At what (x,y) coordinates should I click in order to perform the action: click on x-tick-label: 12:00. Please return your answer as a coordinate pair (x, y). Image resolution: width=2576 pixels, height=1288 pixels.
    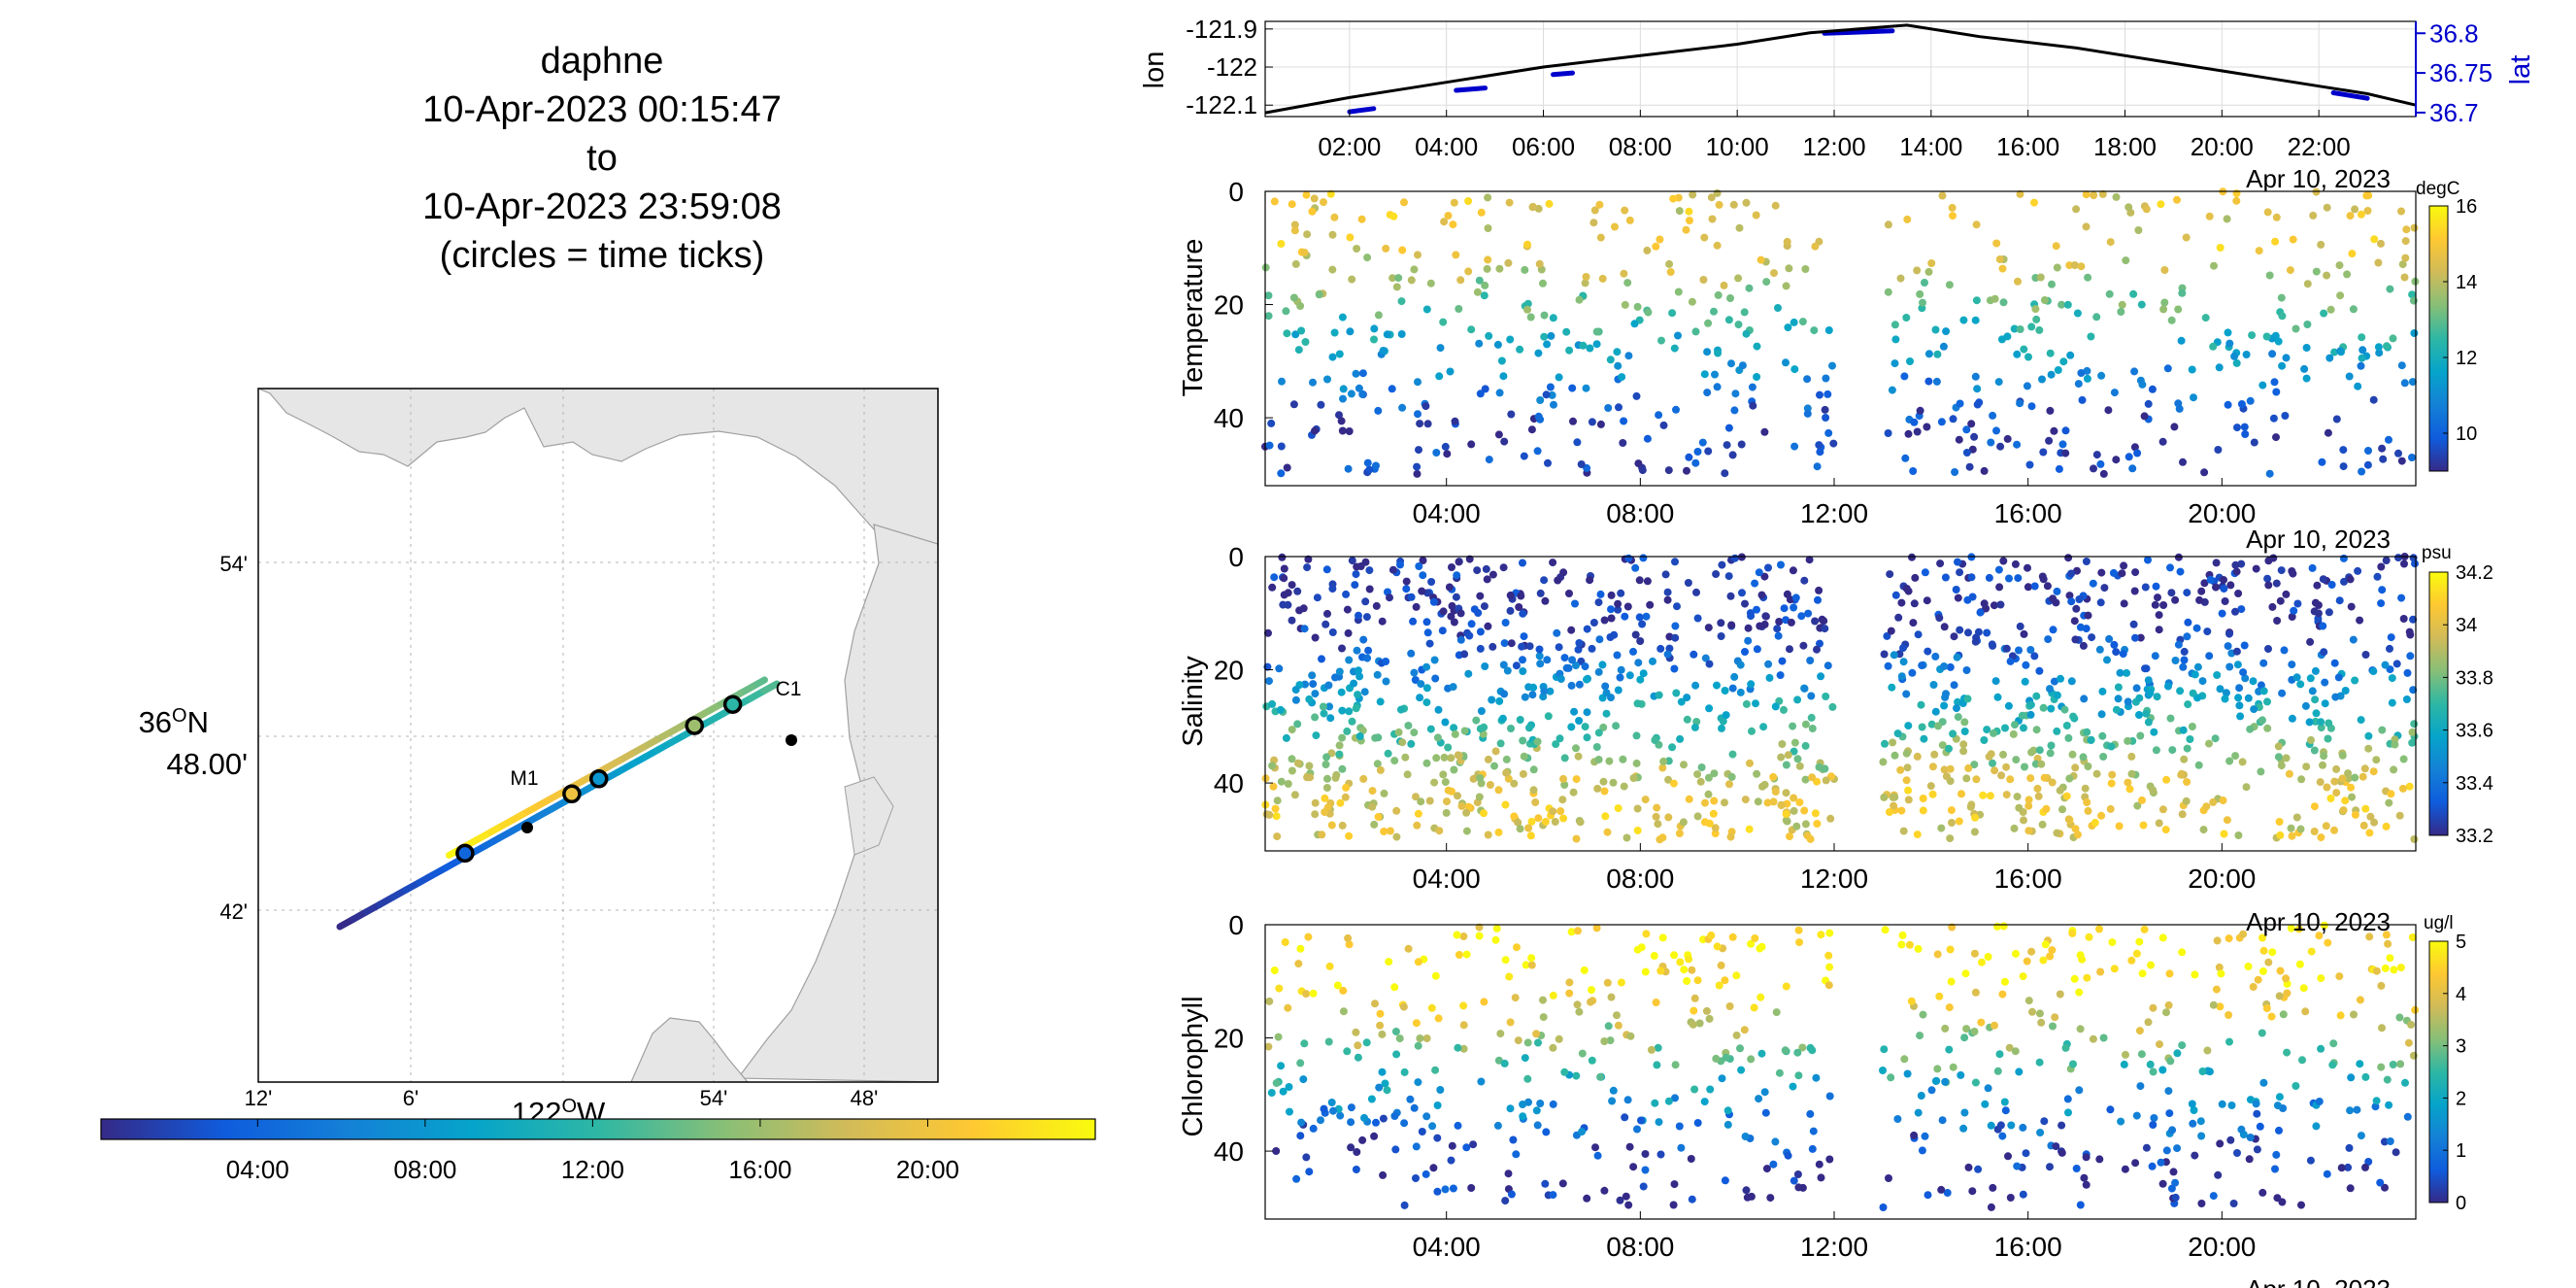
    Looking at the image, I should click on (1834, 879).